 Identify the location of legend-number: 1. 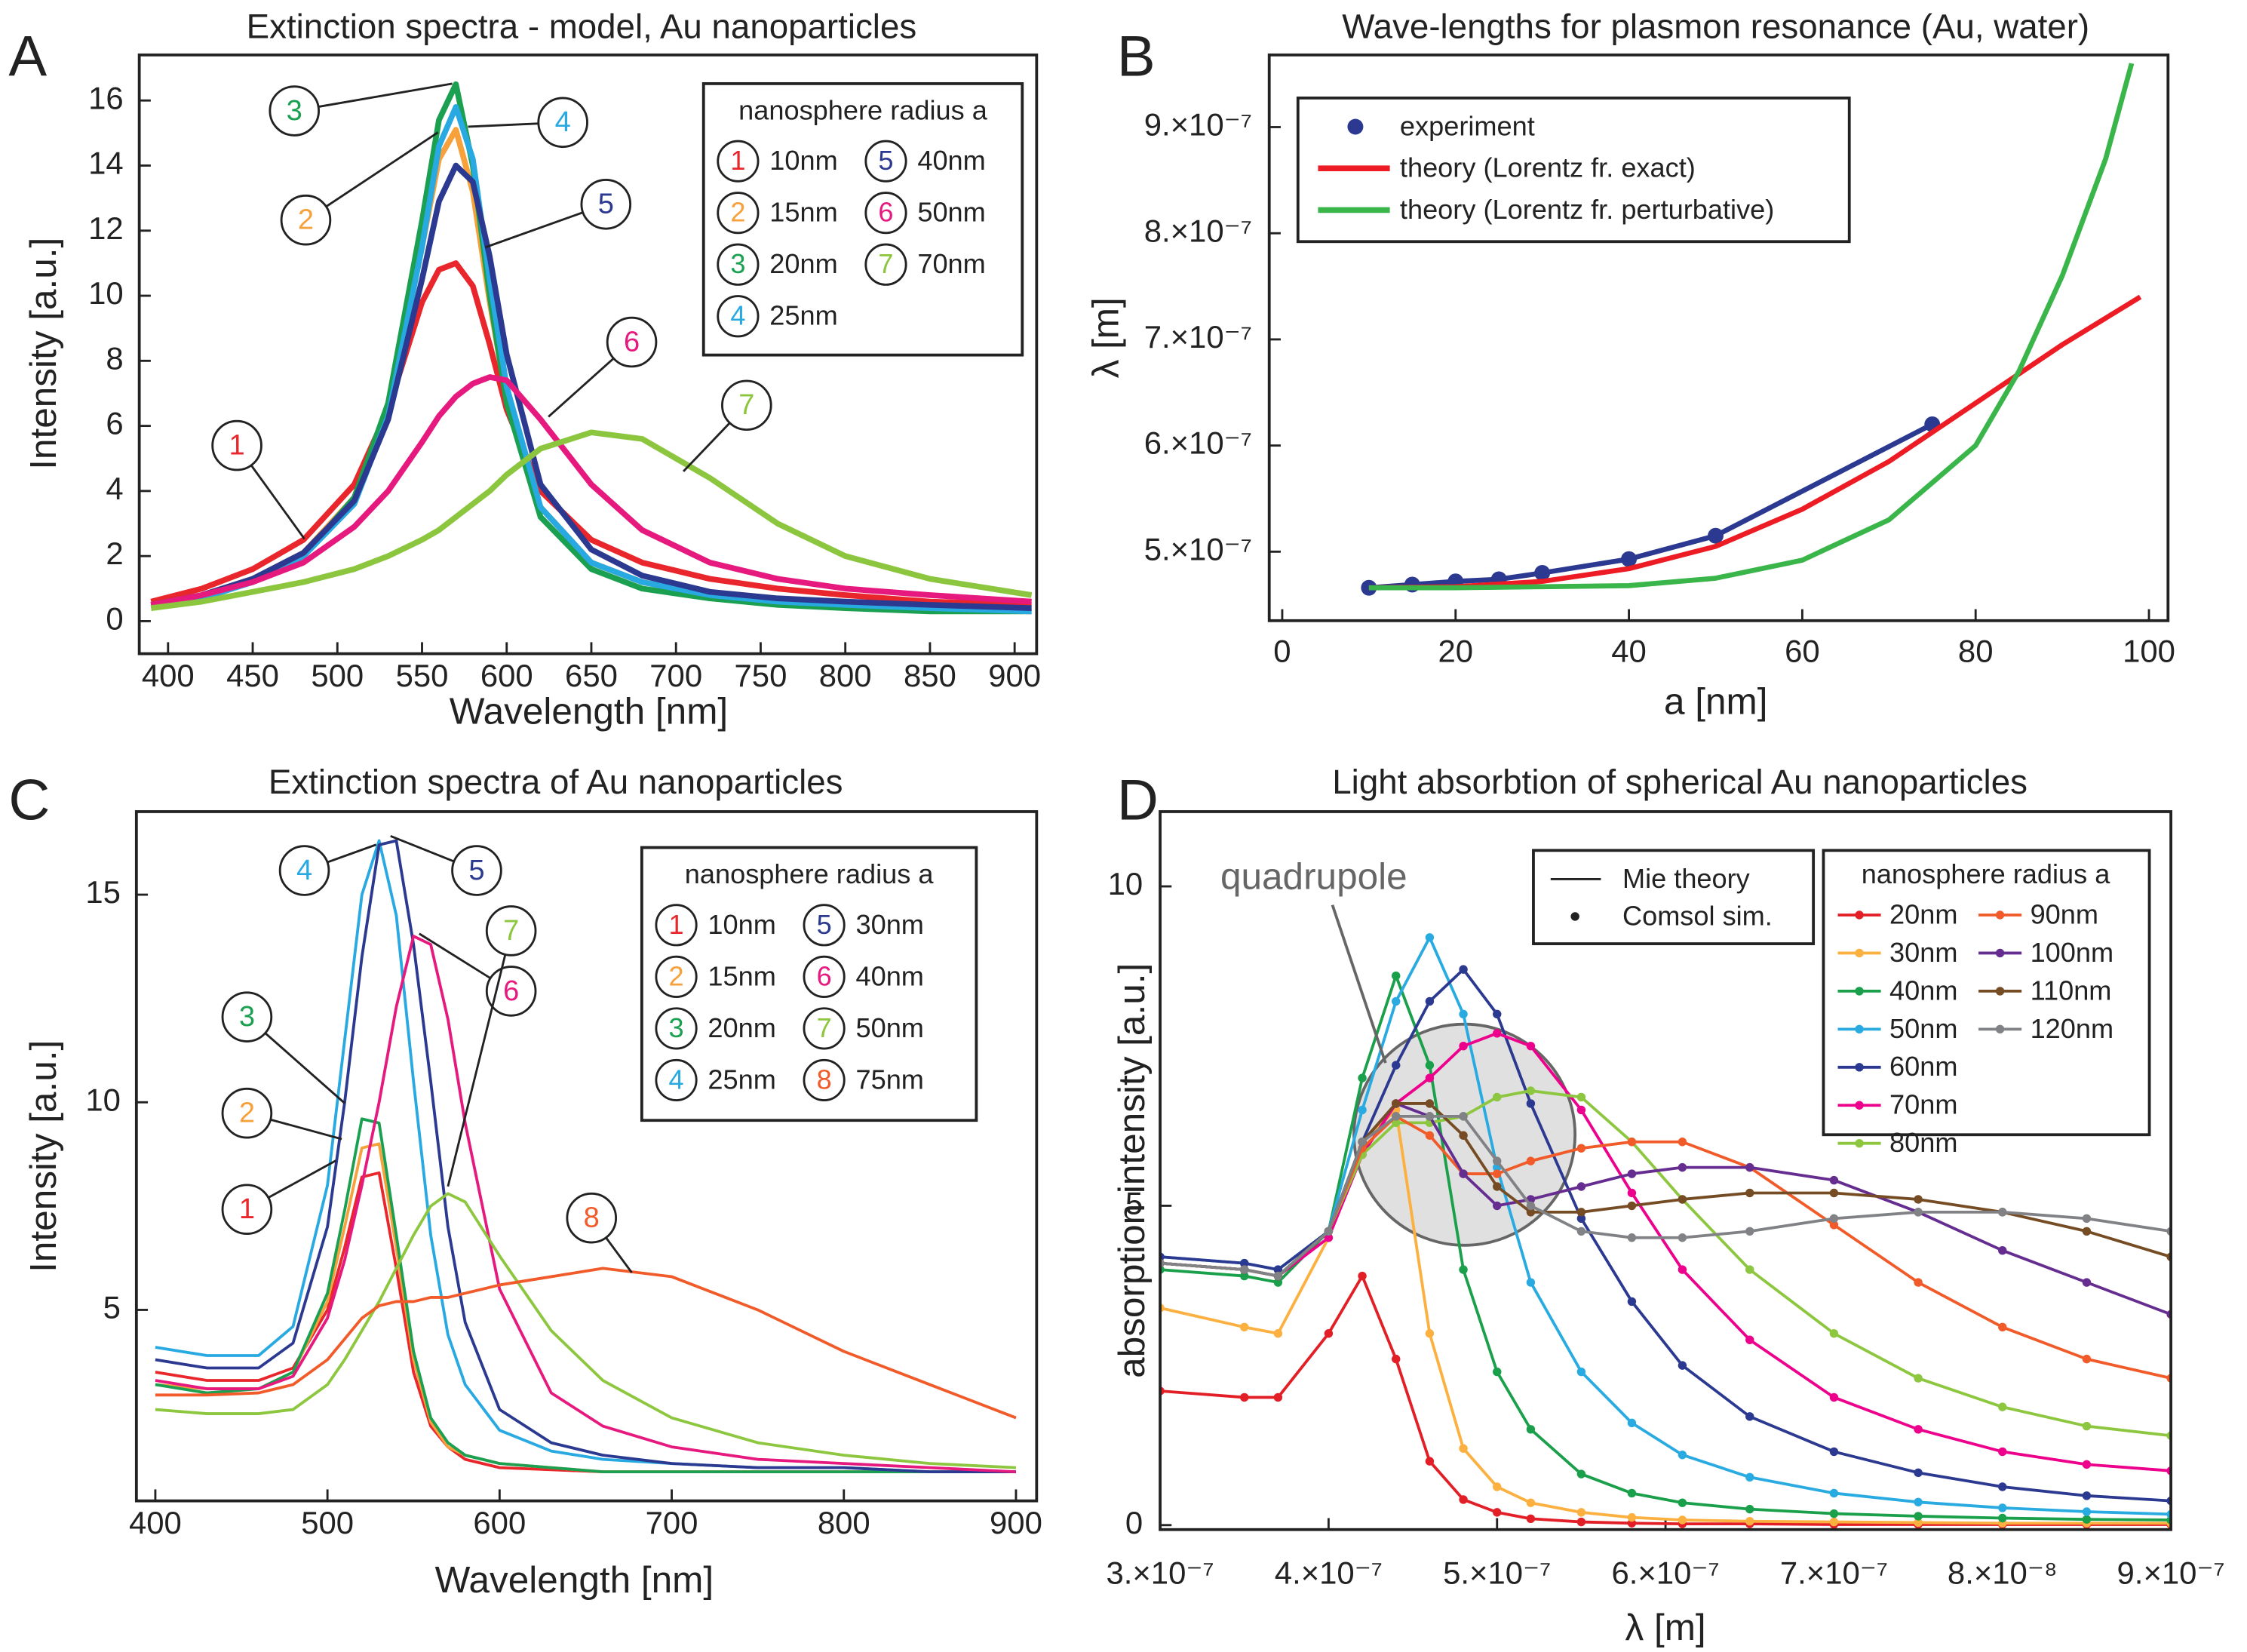
(737, 160).